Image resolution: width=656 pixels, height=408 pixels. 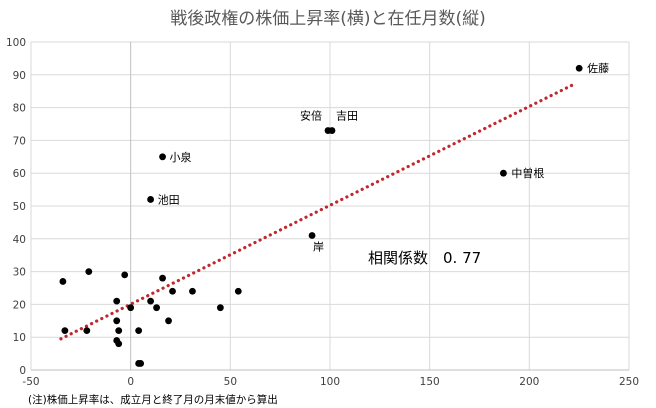 What do you see at coordinates (16, 43) in the screenshot?
I see `y-tick-label: 100` at bounding box center [16, 43].